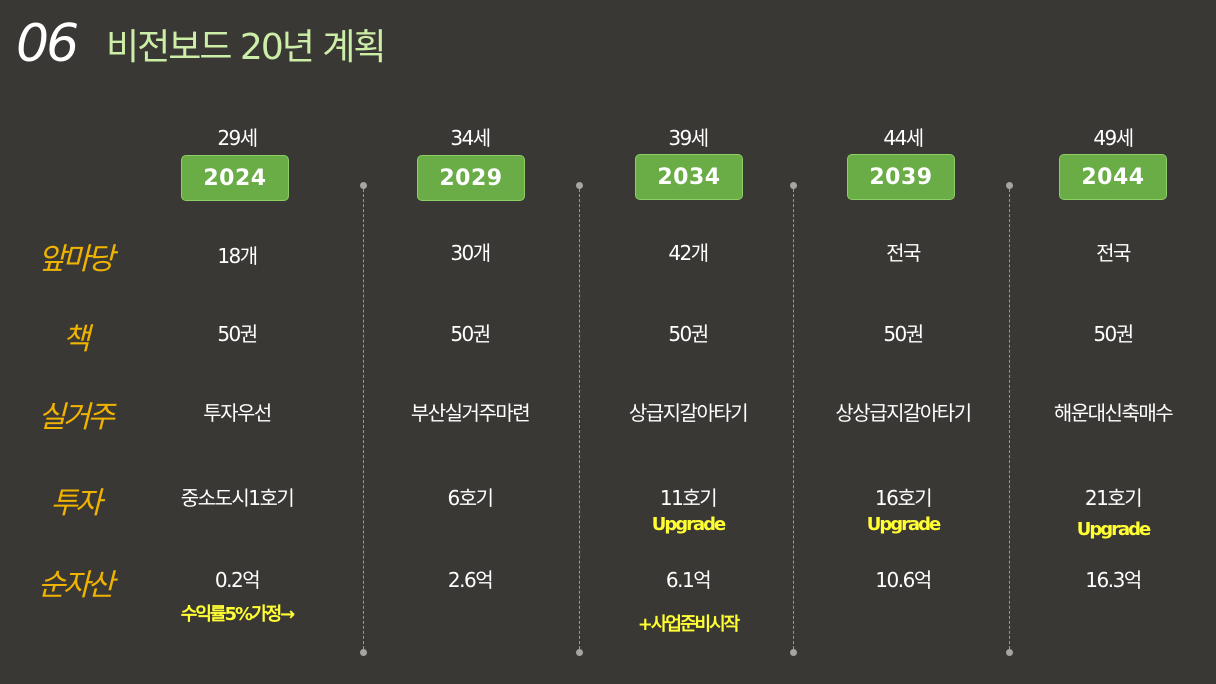 This screenshot has width=1216, height=684. What do you see at coordinates (470, 580) in the screenshot?
I see `net-assets-value: 2.6억` at bounding box center [470, 580].